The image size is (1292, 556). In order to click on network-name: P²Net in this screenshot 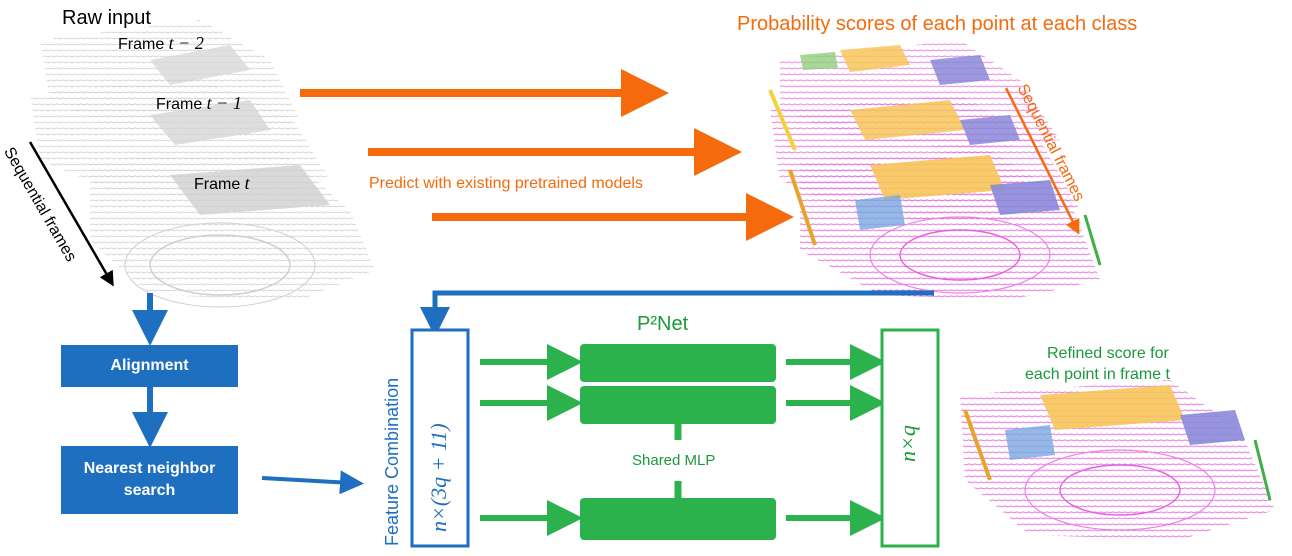, I will do `click(663, 324)`.